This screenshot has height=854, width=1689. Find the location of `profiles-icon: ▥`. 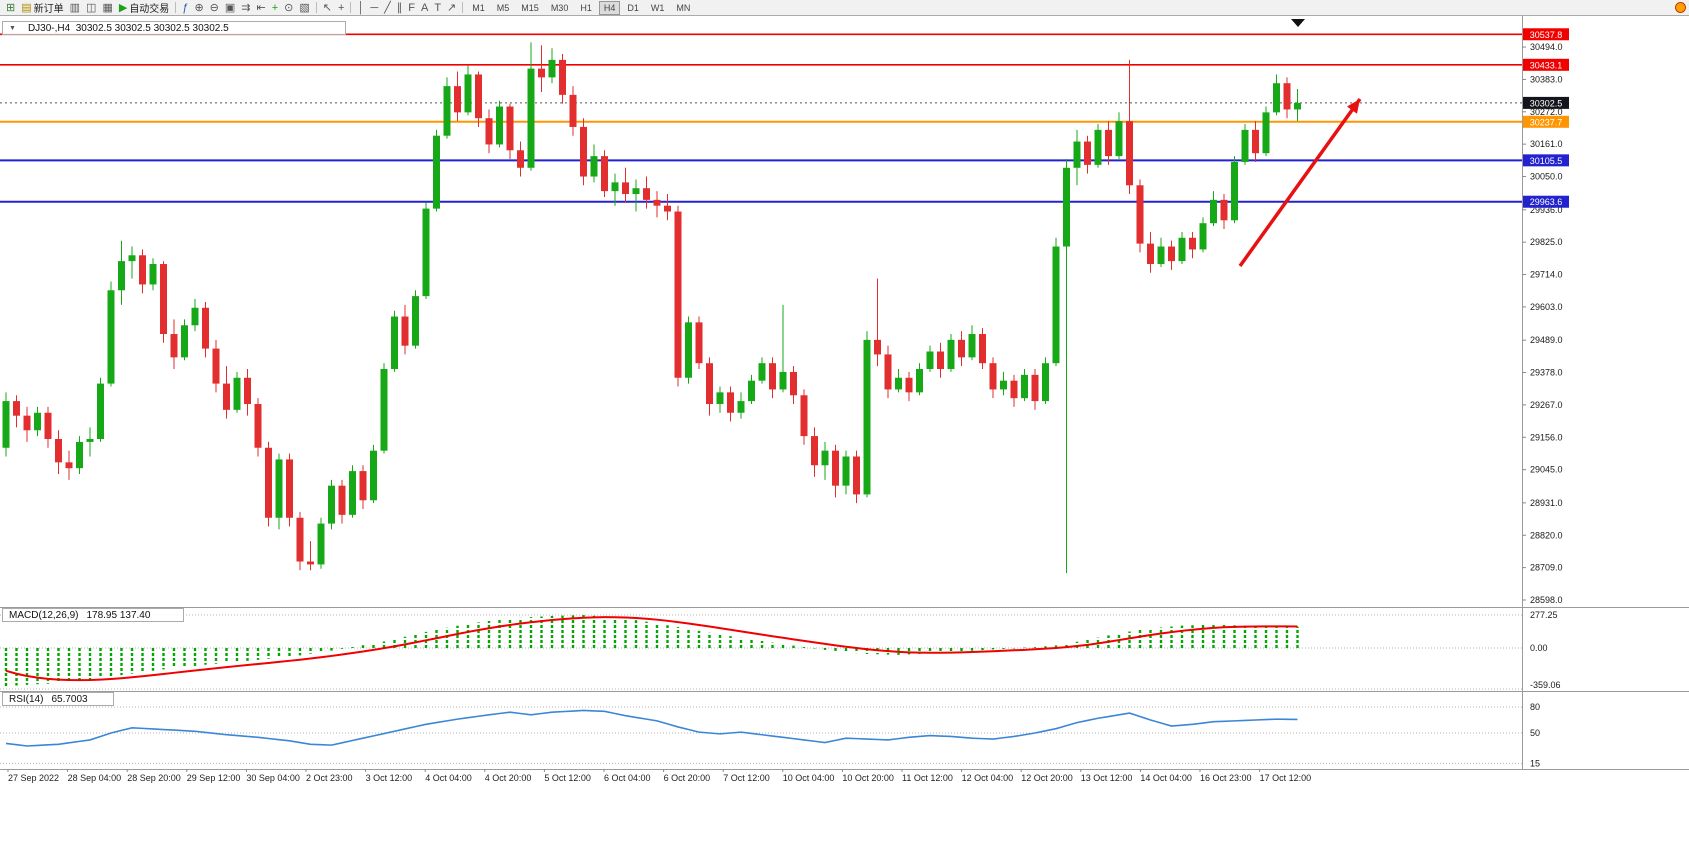

profiles-icon: ▥ is located at coordinates (75, 7).